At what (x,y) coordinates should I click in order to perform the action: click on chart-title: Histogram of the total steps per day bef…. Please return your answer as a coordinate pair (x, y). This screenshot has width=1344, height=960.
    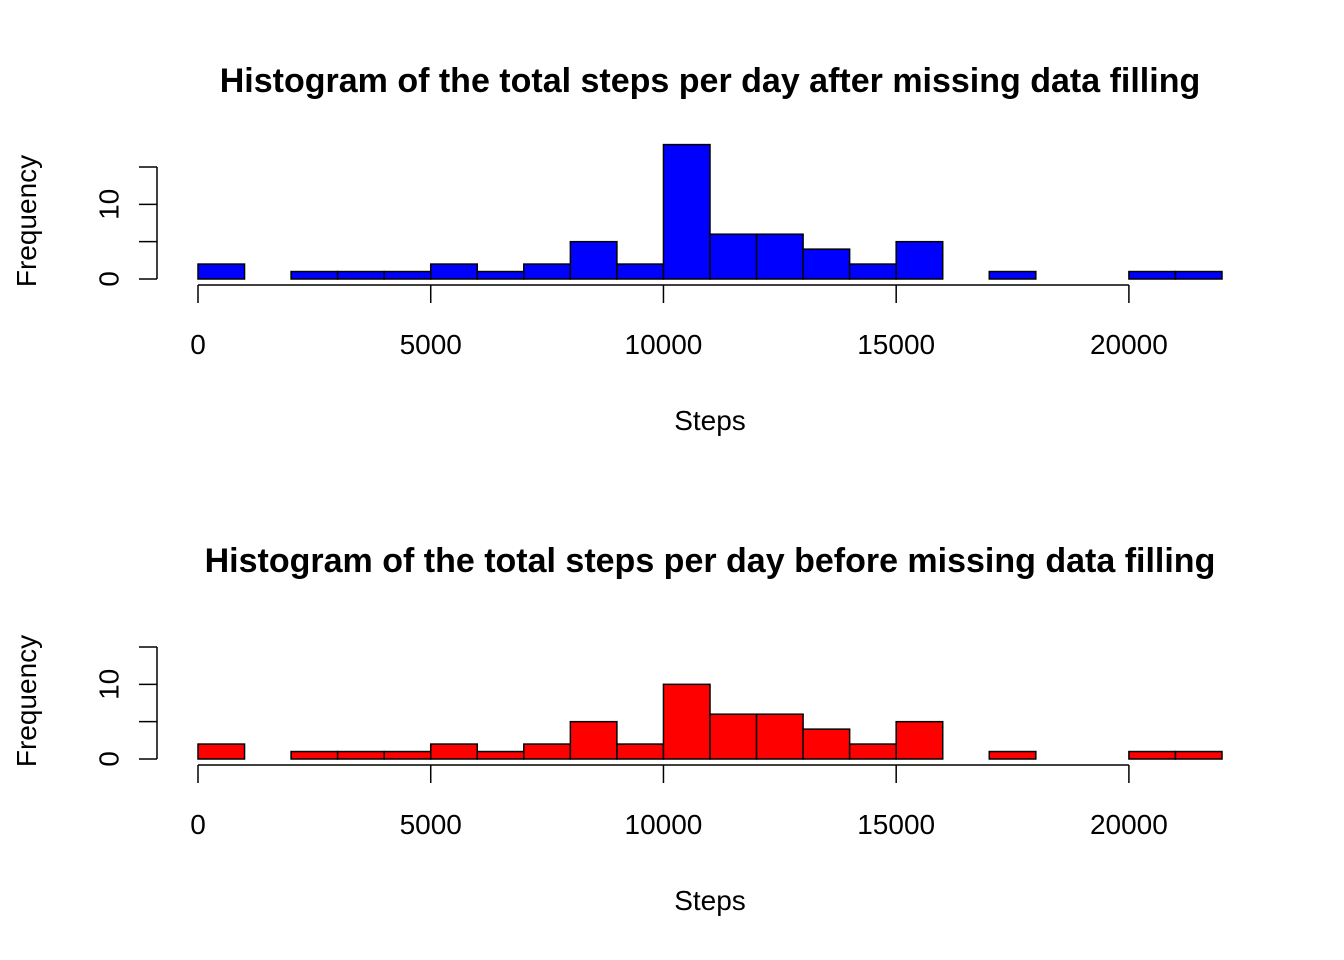
    Looking at the image, I should click on (710, 561).